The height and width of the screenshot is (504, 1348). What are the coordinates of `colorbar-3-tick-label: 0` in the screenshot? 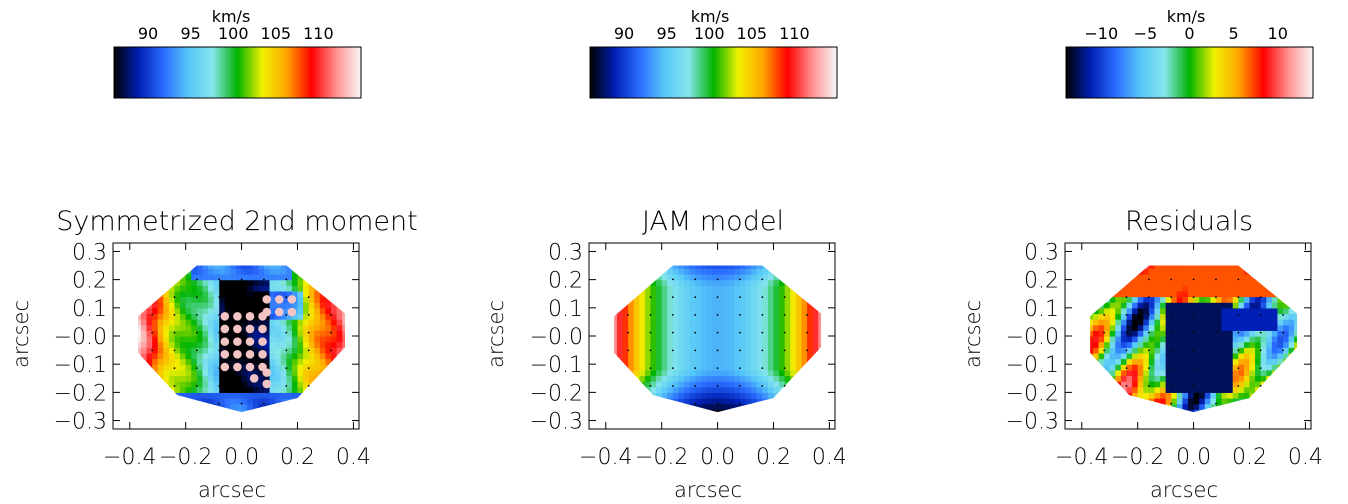 It's located at (1189, 33).